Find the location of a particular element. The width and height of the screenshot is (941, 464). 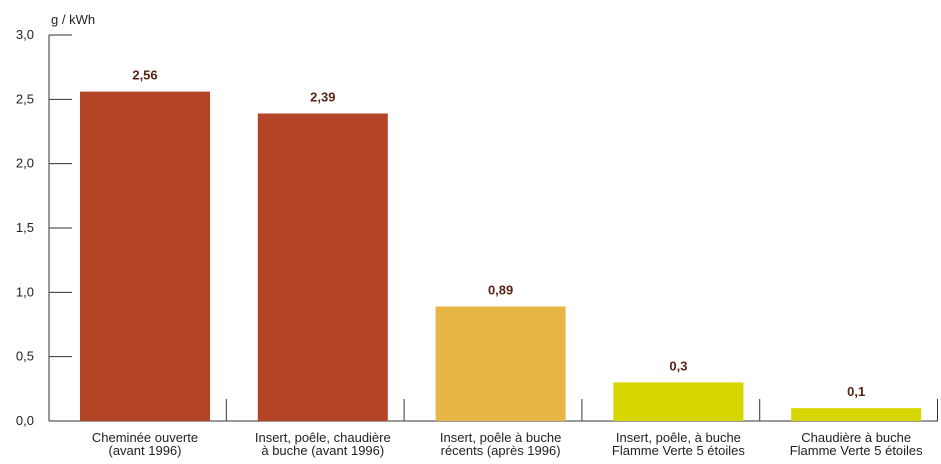

y-tick-label: 2,0 is located at coordinates (25, 163).